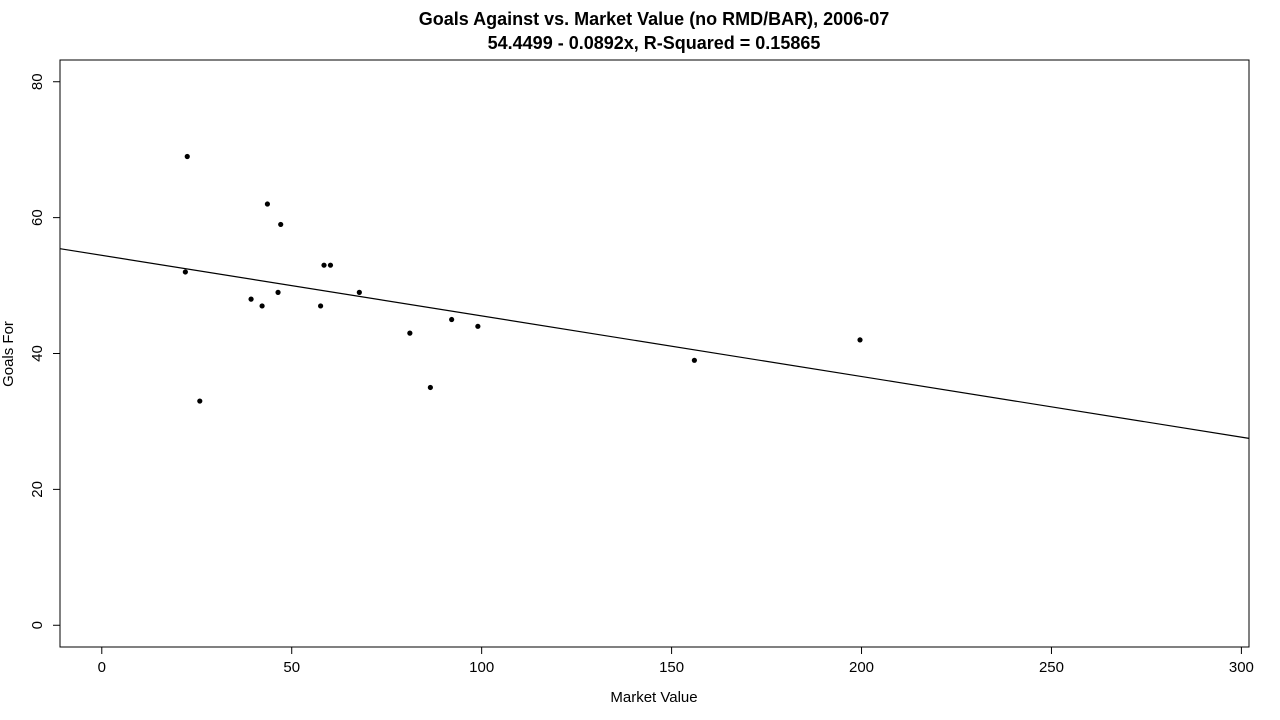 The width and height of the screenshot is (1280, 720). I want to click on y-tick-label: 0, so click(37, 625).